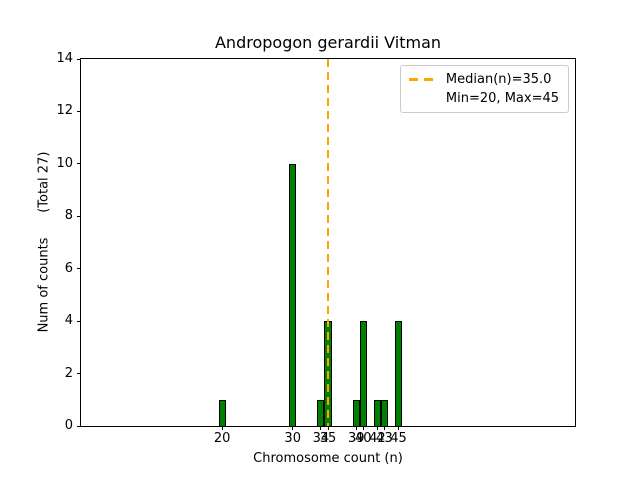 The height and width of the screenshot is (480, 640). What do you see at coordinates (68, 268) in the screenshot?
I see `y-tick-label-6: 6` at bounding box center [68, 268].